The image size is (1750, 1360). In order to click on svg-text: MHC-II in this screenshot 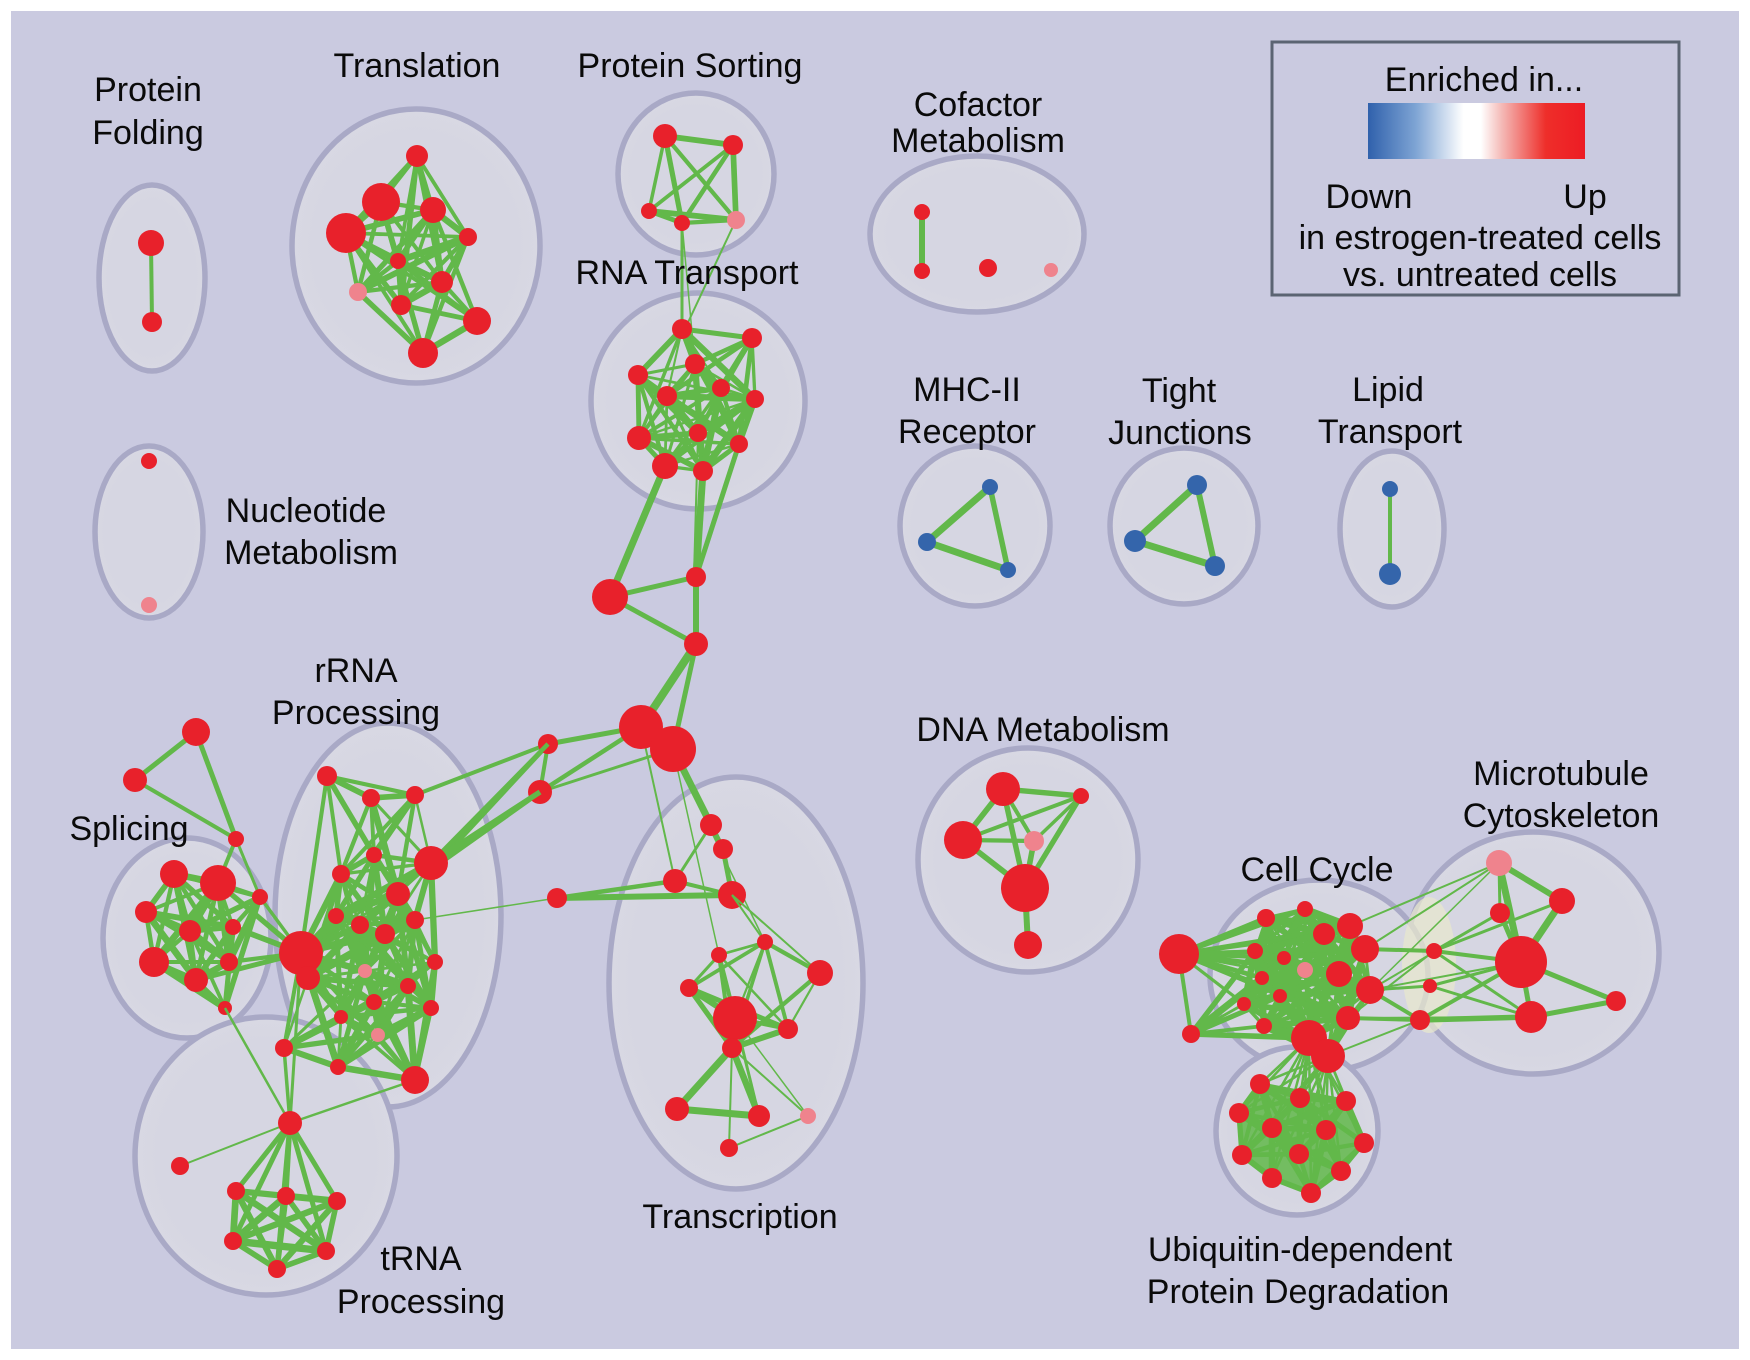, I will do `click(967, 390)`.